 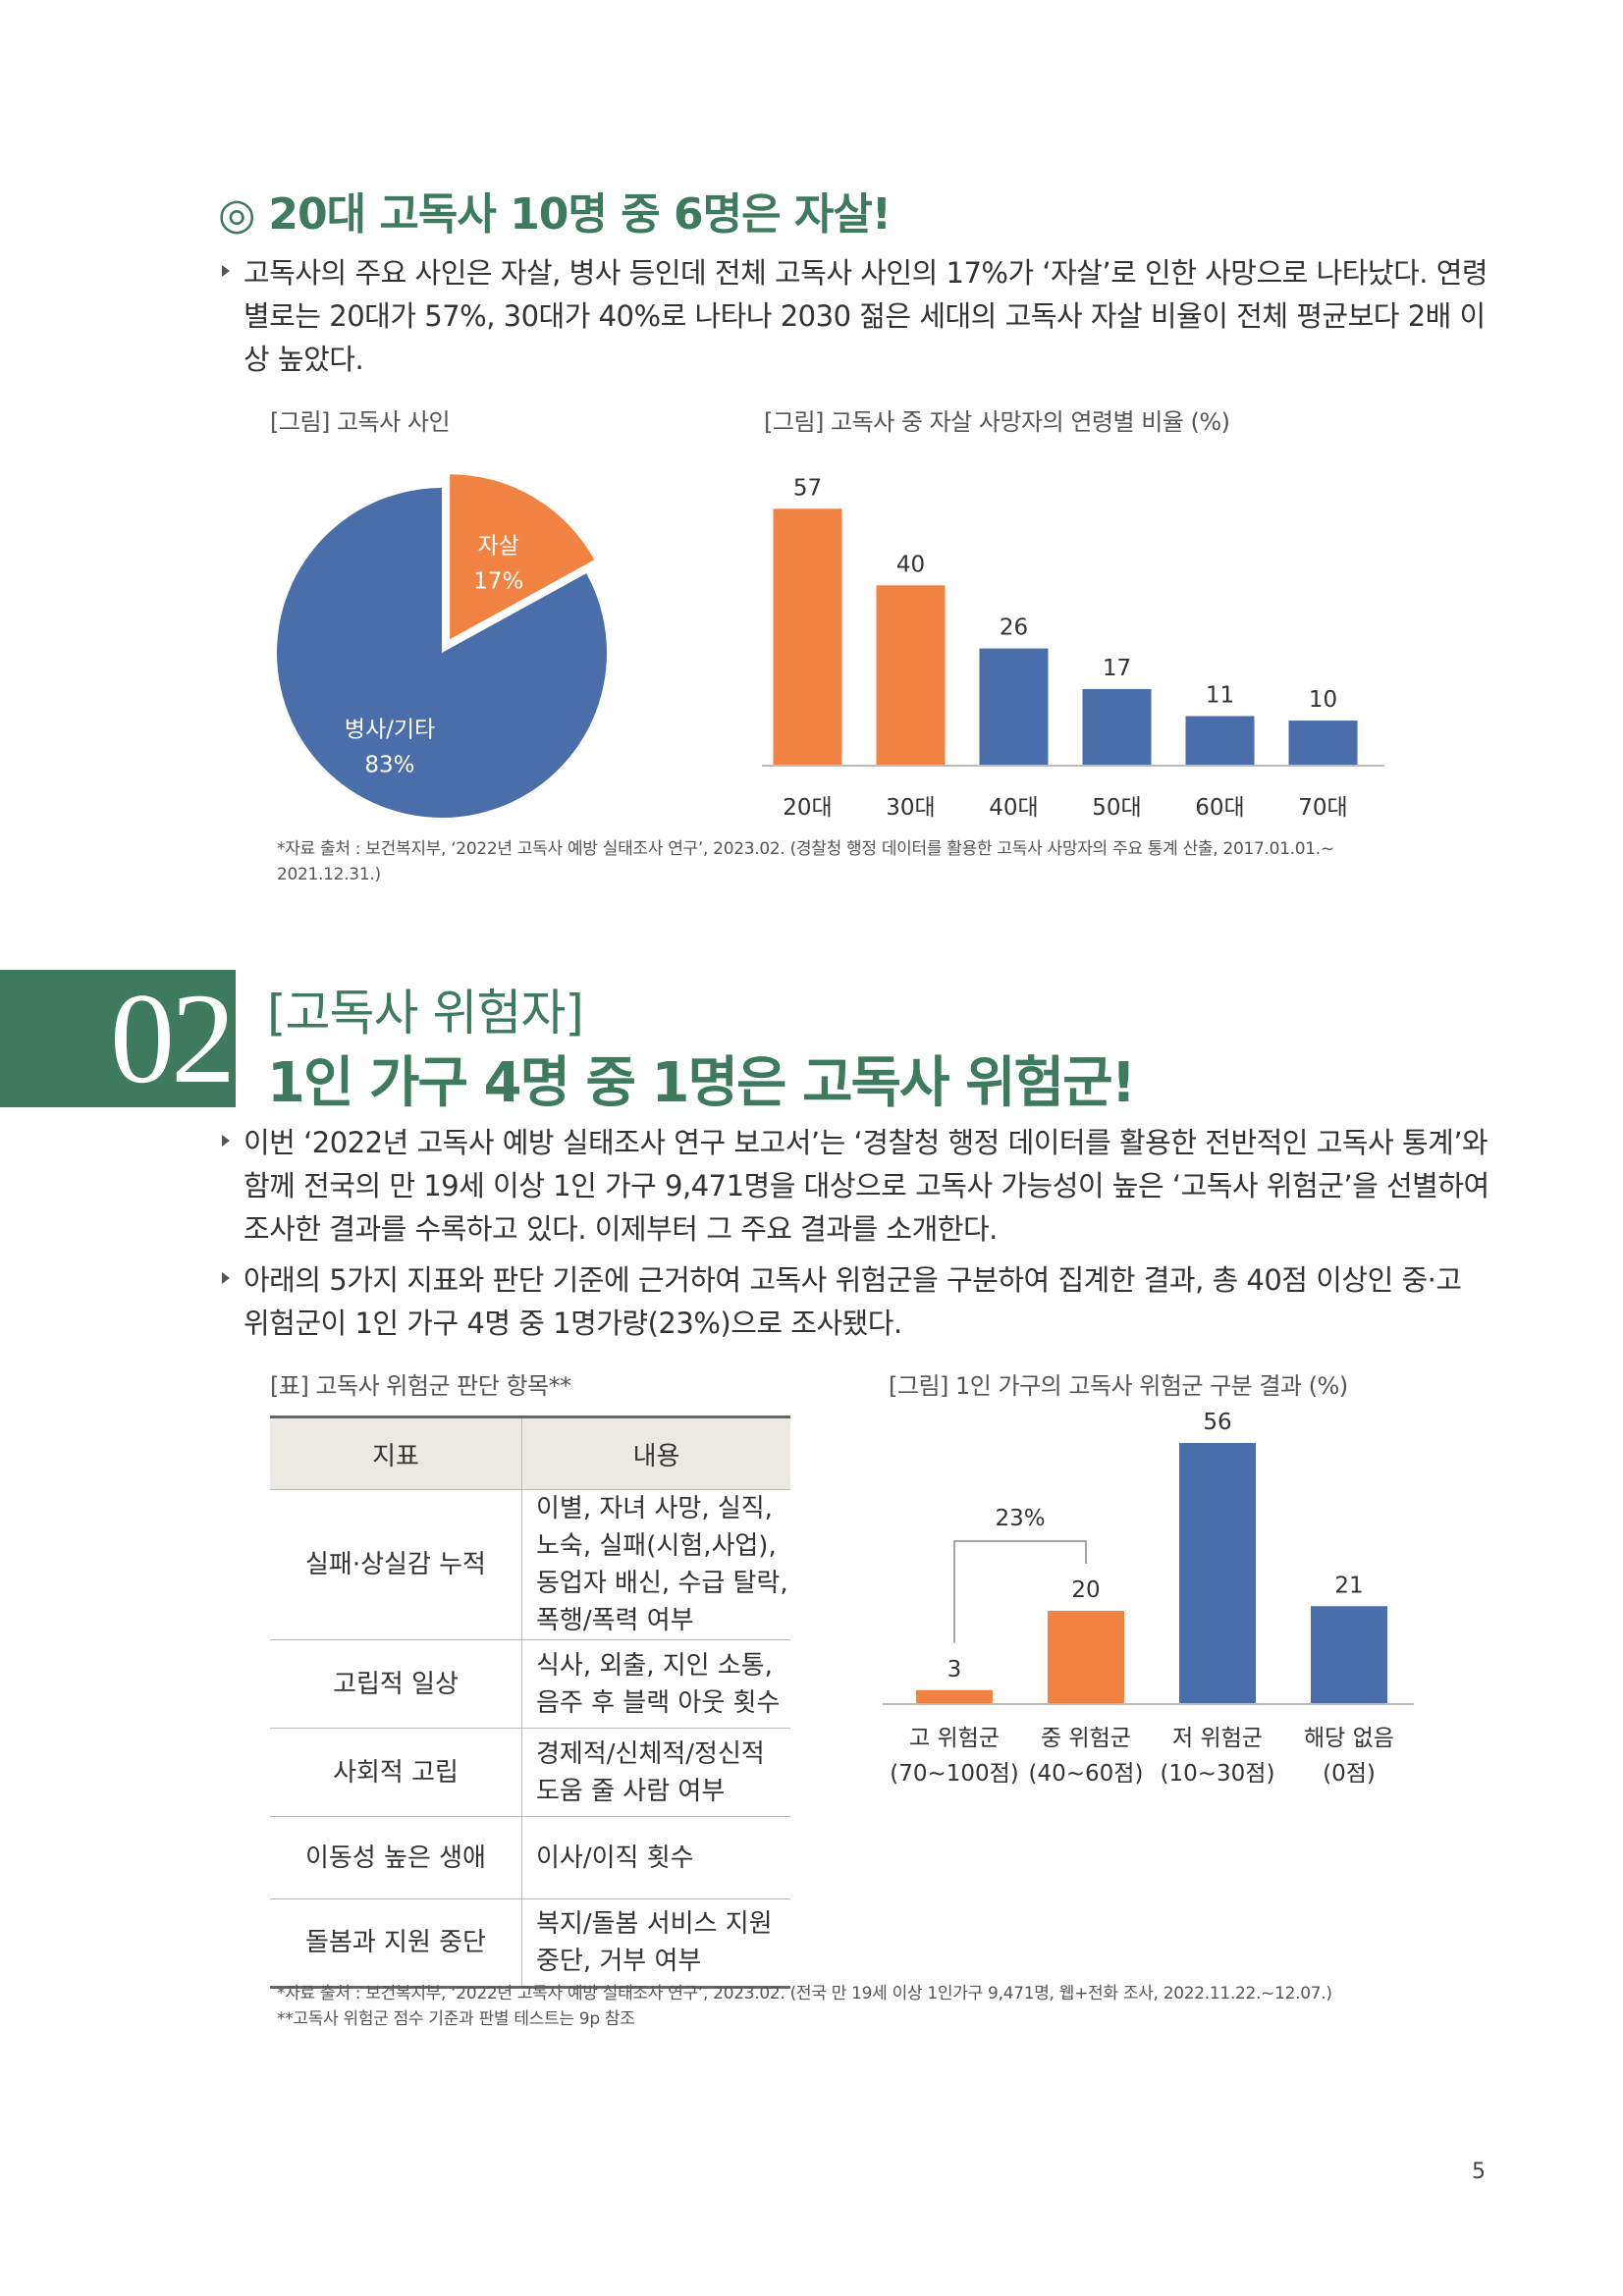 What do you see at coordinates (655, 1684) in the screenshot?
I see `table-cell-content: 식사, 외출, 지인 소통, 음주 후 블랙 아웃 횟수` at bounding box center [655, 1684].